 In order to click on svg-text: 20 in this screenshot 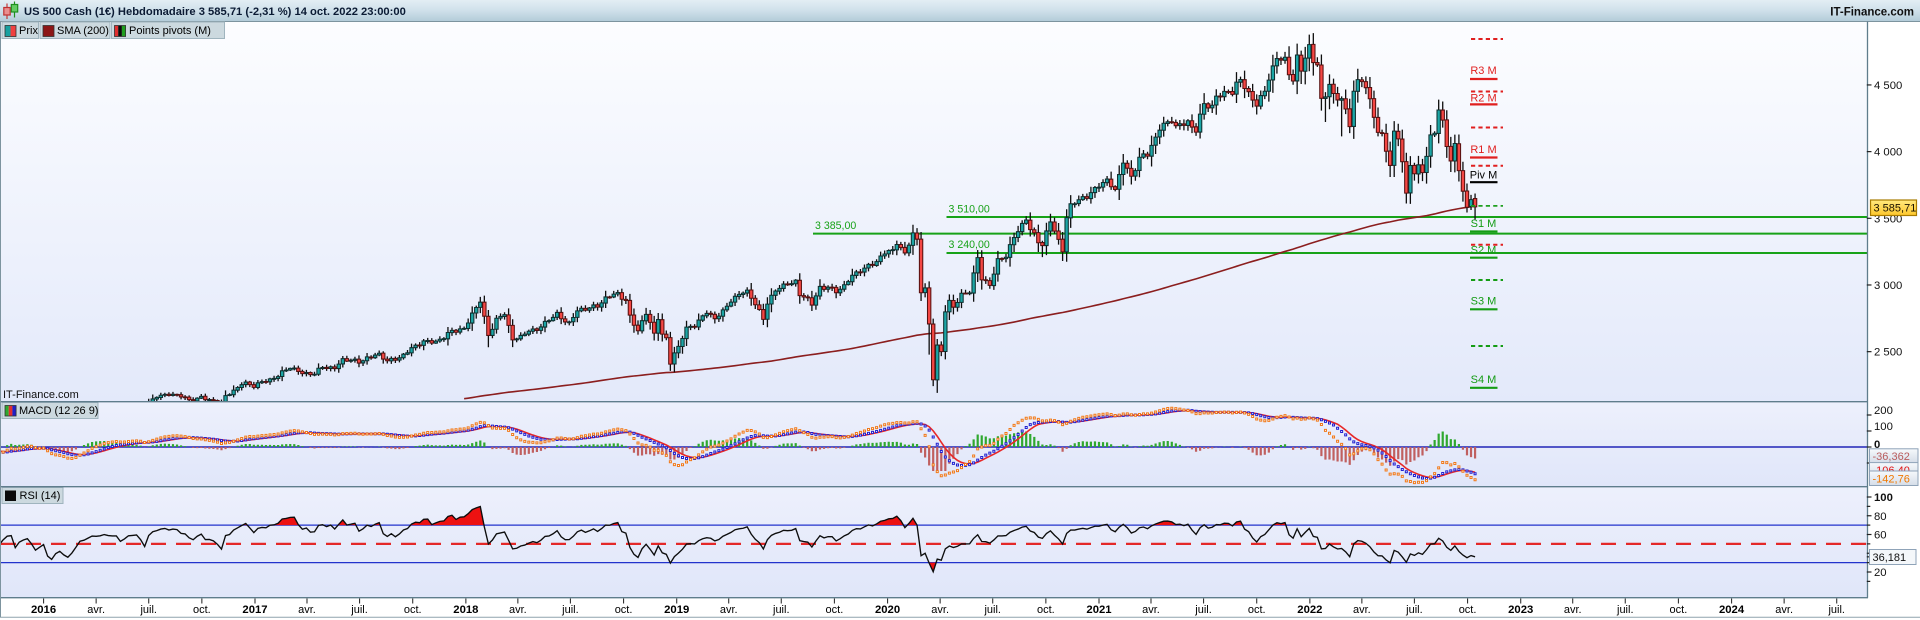, I will do `click(1880, 573)`.